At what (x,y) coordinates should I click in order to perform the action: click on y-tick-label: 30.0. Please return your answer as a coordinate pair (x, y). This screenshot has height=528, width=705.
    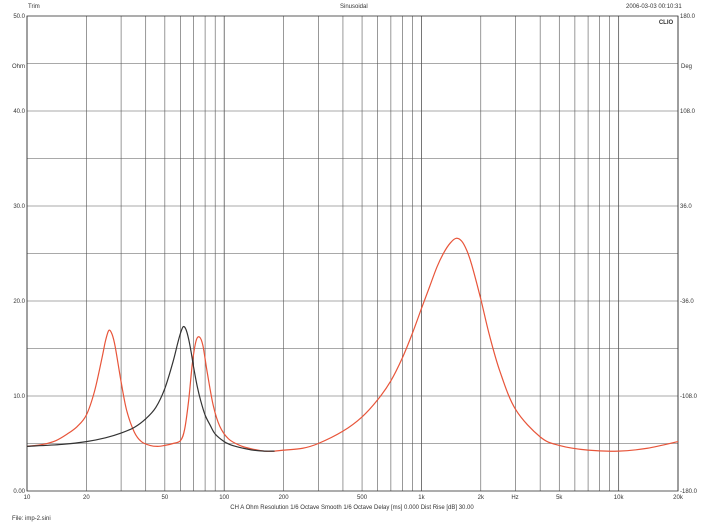
    Looking at the image, I should click on (19, 207).